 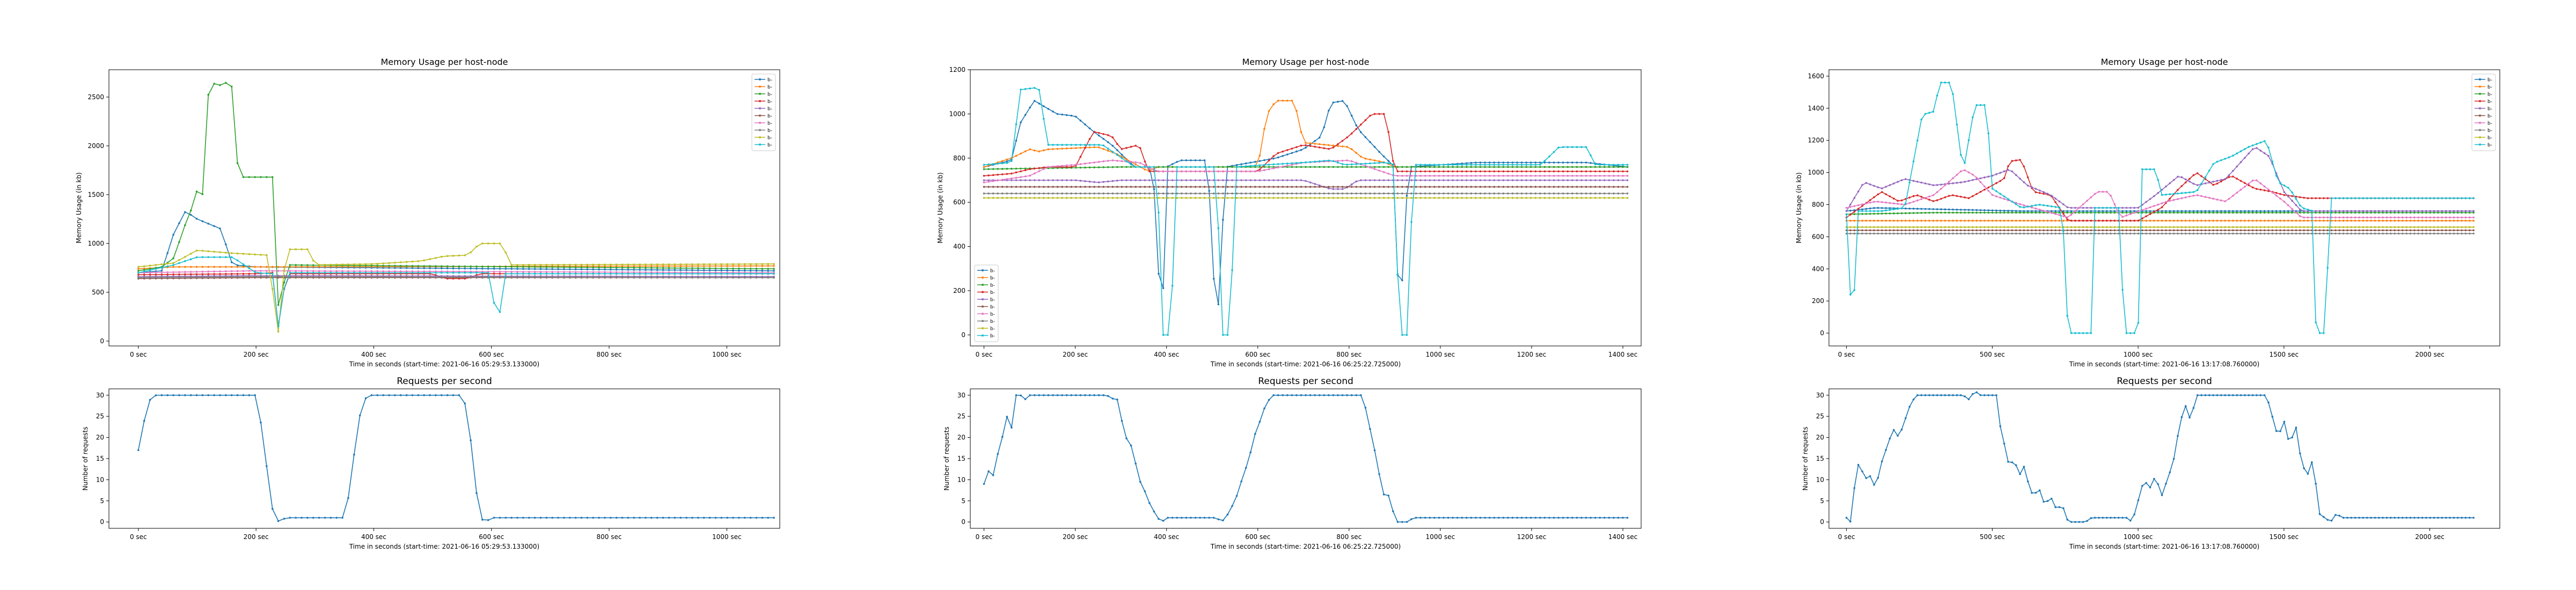 I want to click on series-line, so click(x=2160, y=213).